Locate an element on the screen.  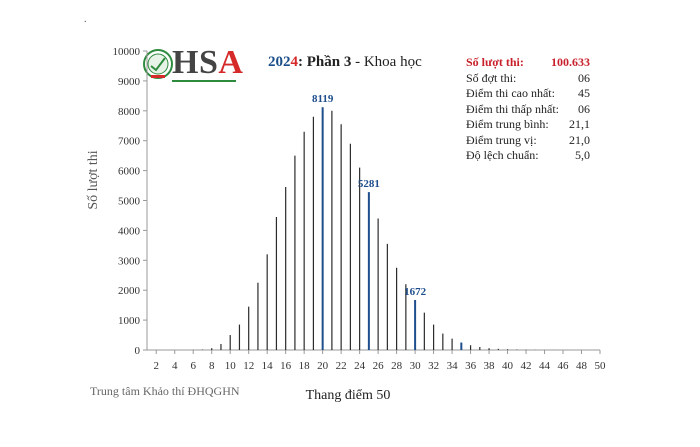
stat-value: 5,0 is located at coordinates (582, 155).